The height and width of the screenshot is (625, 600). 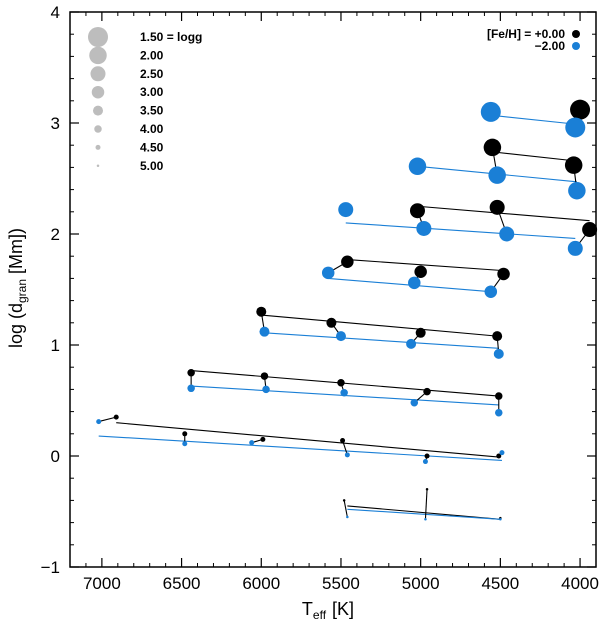 What do you see at coordinates (421, 583) in the screenshot?
I see `x-tick-label: 5000` at bounding box center [421, 583].